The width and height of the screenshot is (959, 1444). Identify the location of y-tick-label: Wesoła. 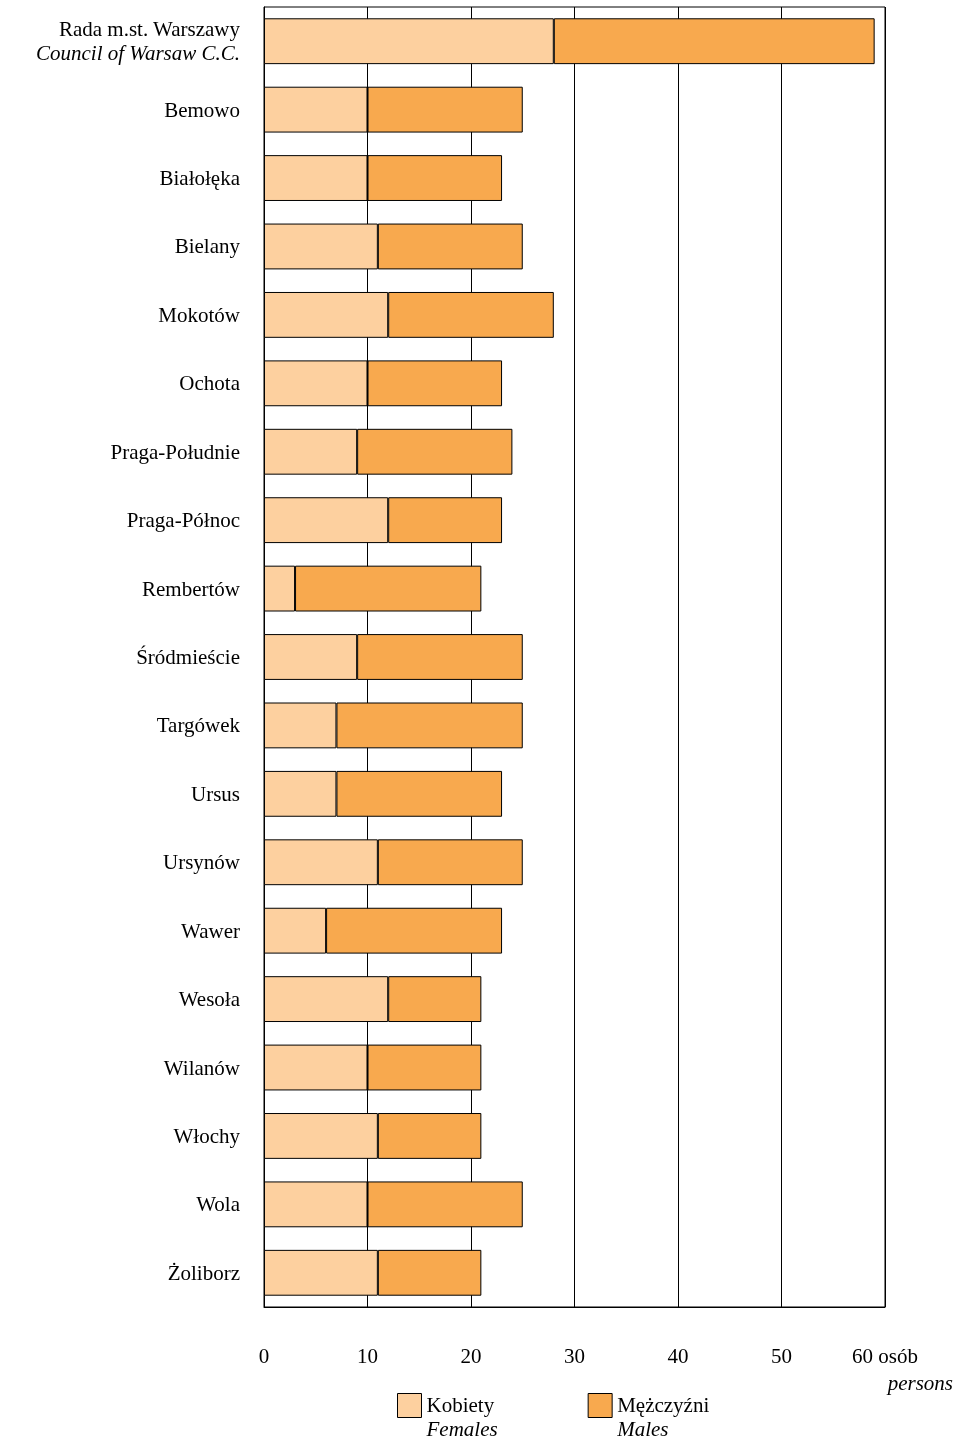
(209, 999).